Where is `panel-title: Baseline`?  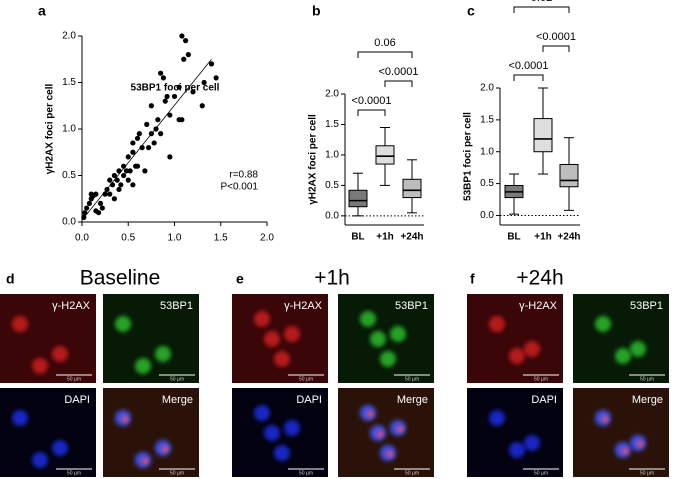
panel-title: Baseline is located at coordinates (120, 278).